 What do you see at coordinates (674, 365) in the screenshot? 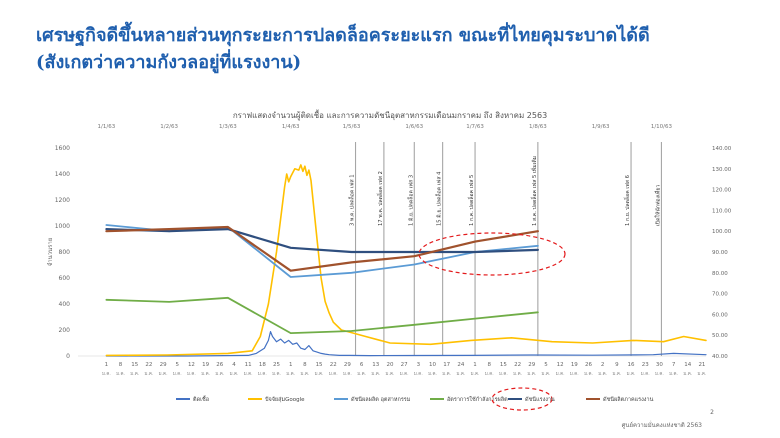
I see `x-tick-label: 7` at bounding box center [674, 365].